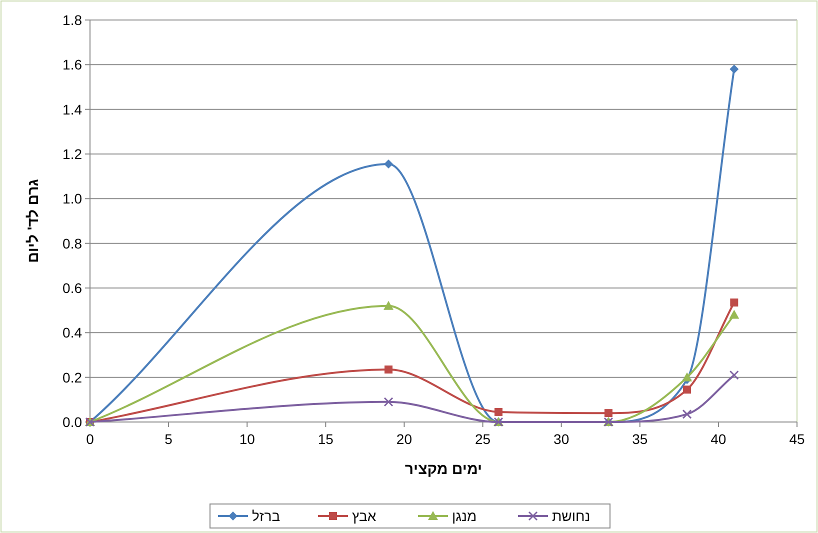 The width and height of the screenshot is (818, 533). Describe the element at coordinates (404, 439) in the screenshot. I see `x-tick-label: 20` at that location.